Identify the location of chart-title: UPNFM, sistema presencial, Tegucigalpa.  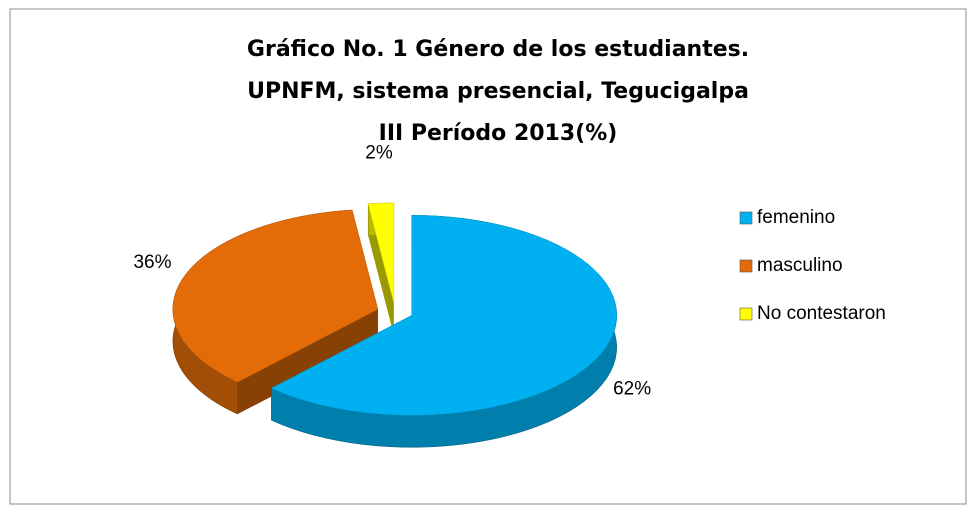
(498, 91).